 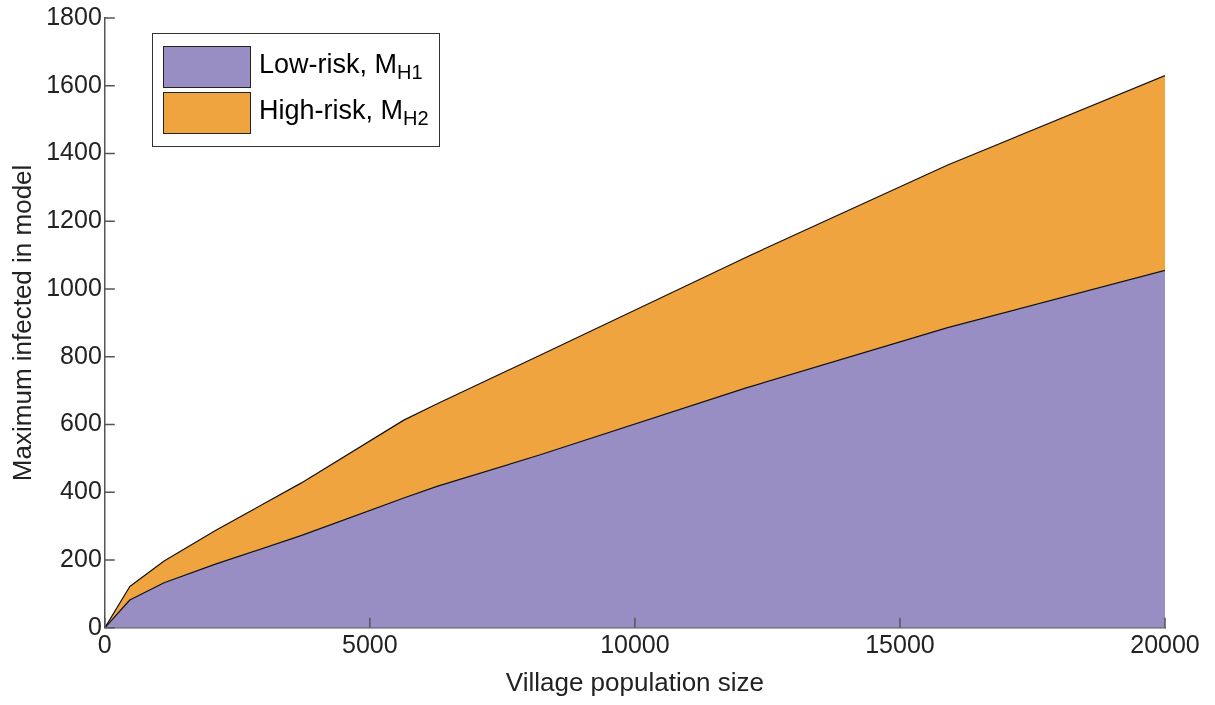 I want to click on y-tick-label: 1400, so click(x=74, y=151).